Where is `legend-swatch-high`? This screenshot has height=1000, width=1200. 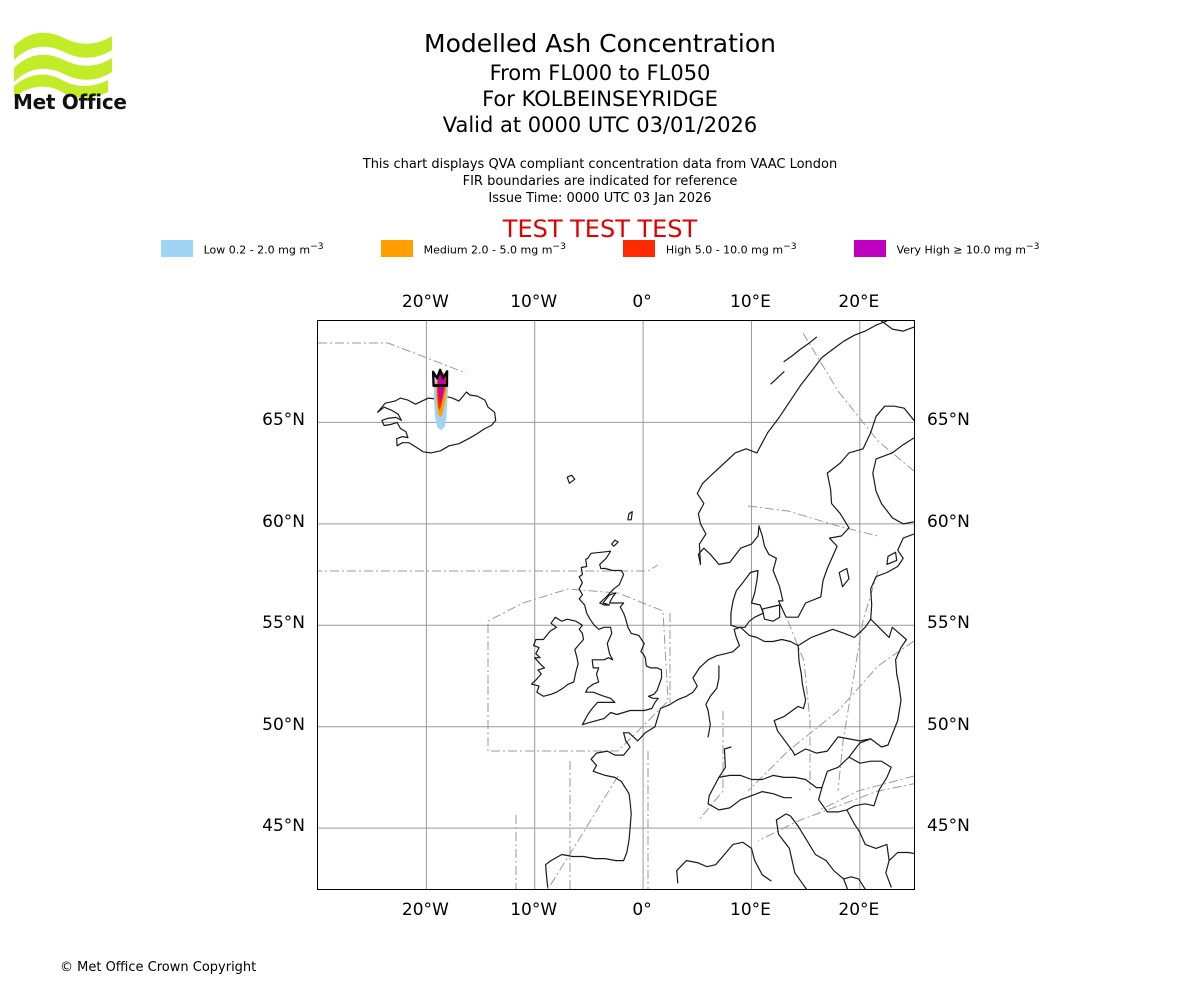 legend-swatch-high is located at coordinates (638, 248).